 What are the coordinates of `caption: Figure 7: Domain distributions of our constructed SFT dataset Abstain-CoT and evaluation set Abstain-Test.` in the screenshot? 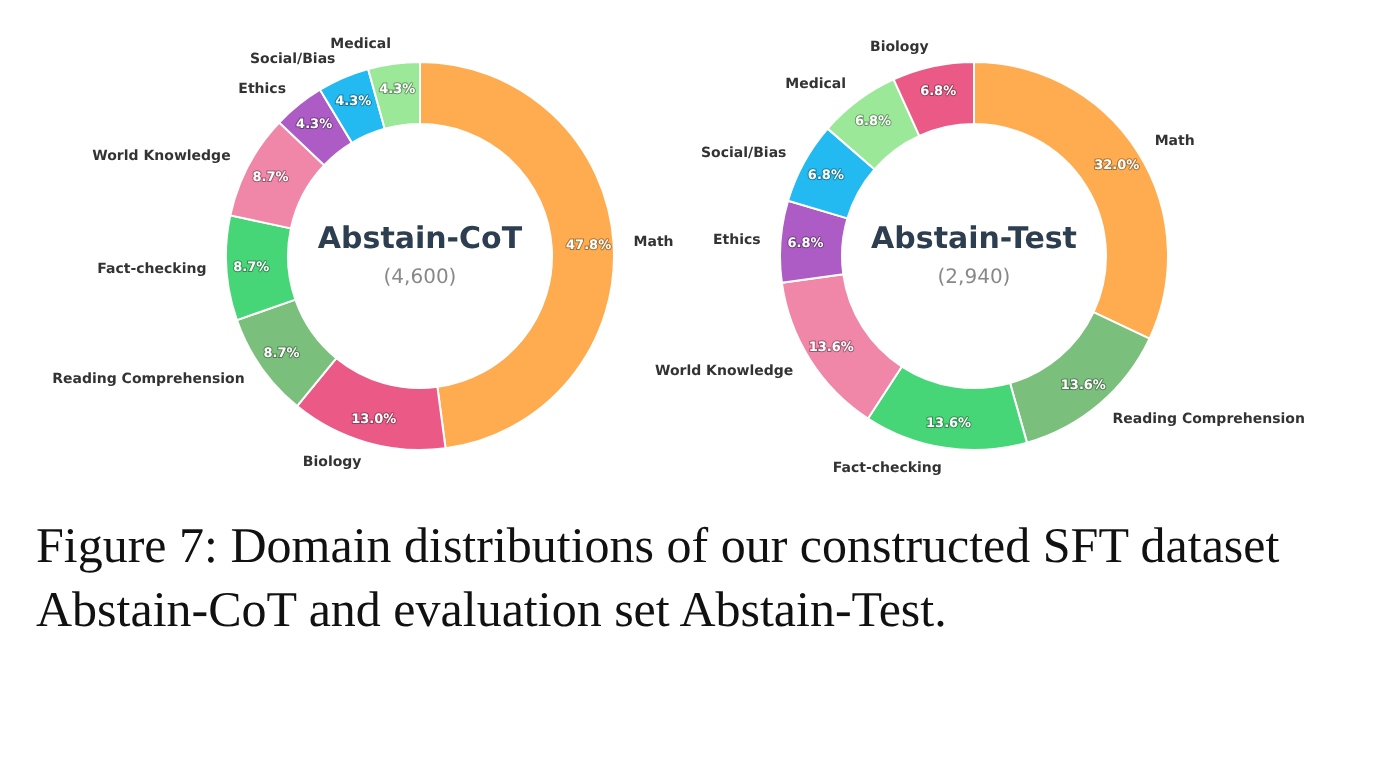 It's located at (659, 580).